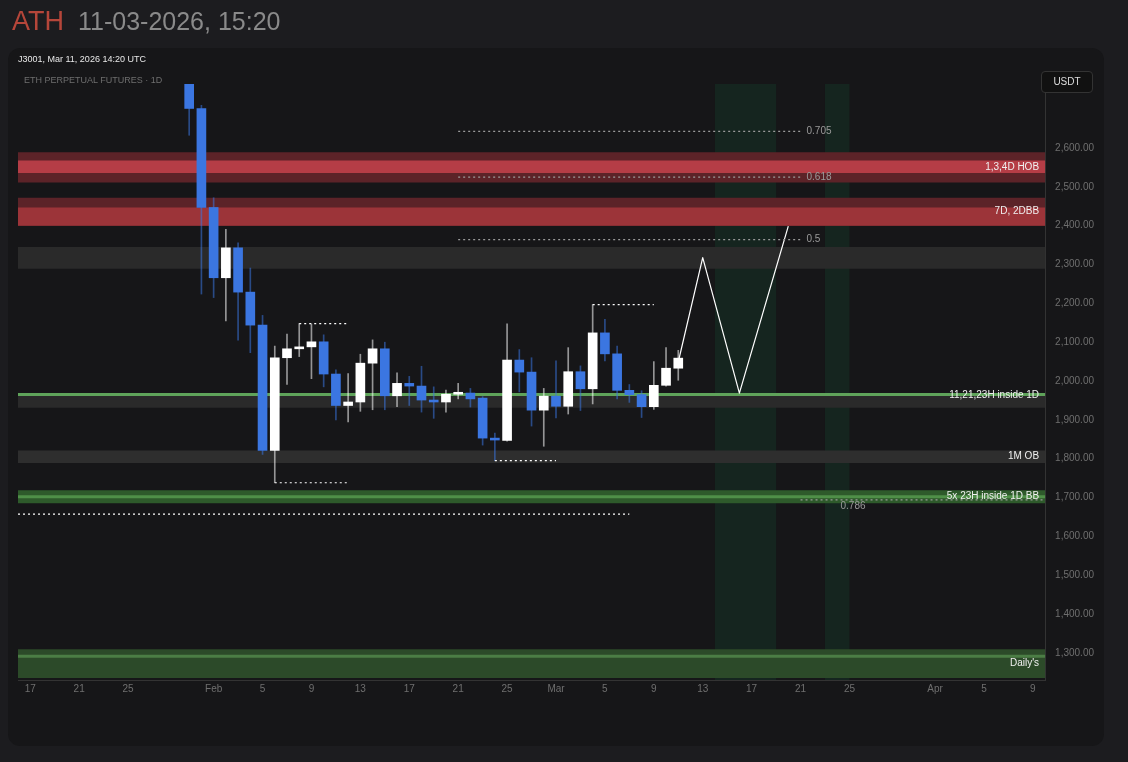 This screenshot has width=1128, height=762. I want to click on y-tick-label: 1,500.00, so click(1075, 574).